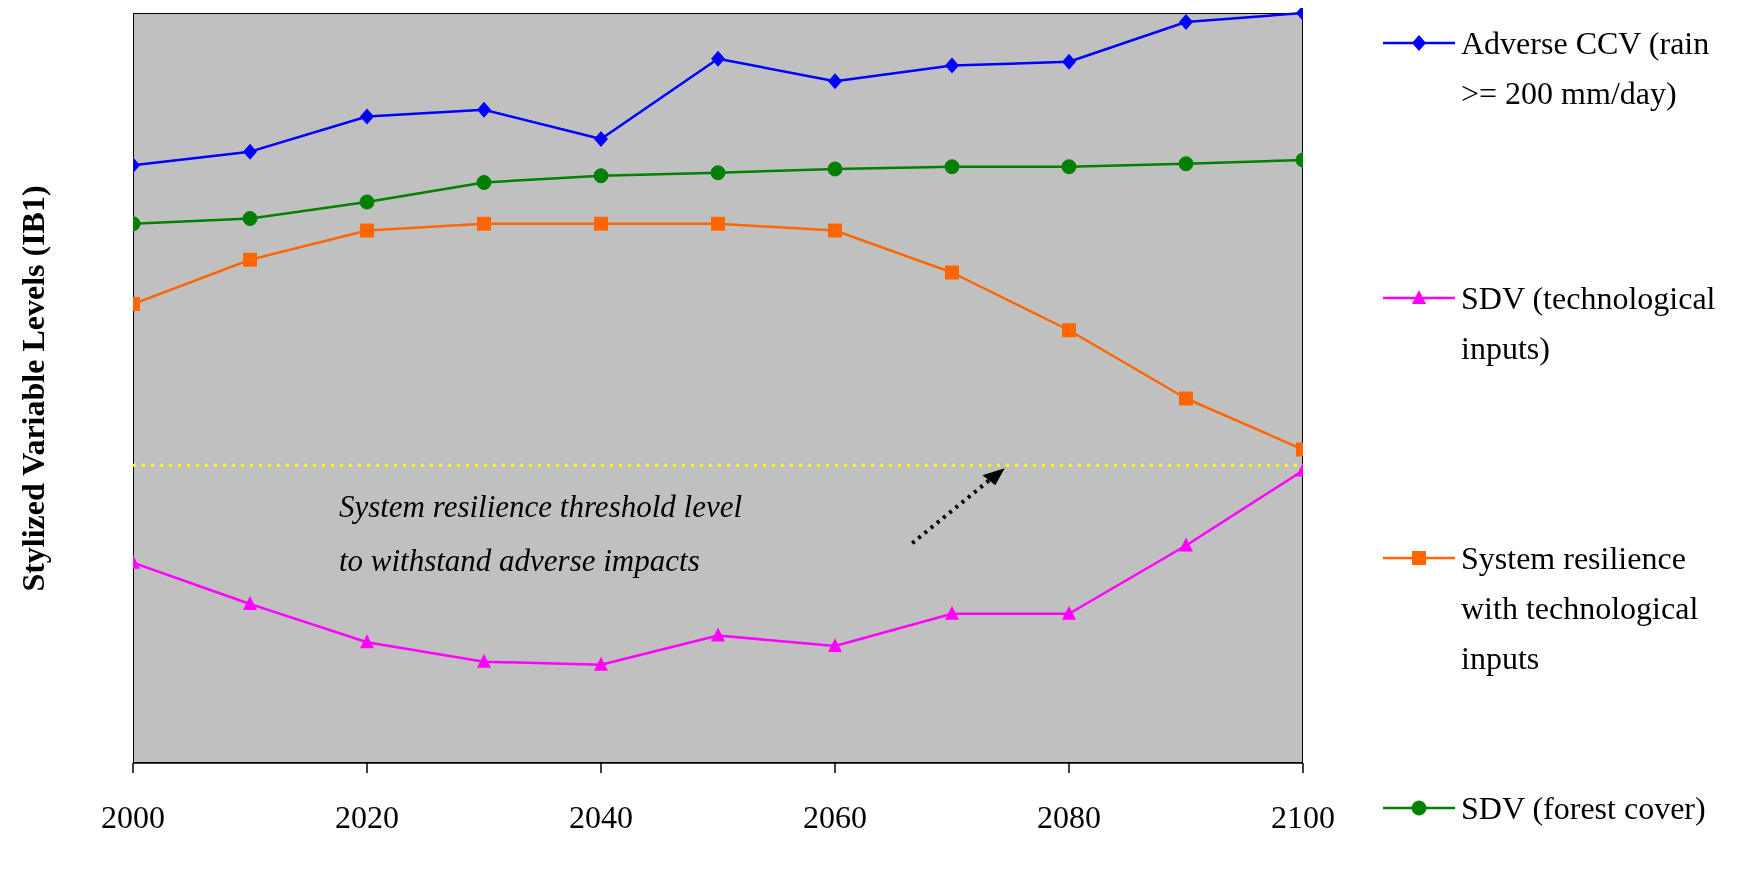 Image resolution: width=1761 pixels, height=888 pixels. What do you see at coordinates (540, 534) in the screenshot?
I see `ref-line-label: System resilience threshold level to withstand adverse impacts` at bounding box center [540, 534].